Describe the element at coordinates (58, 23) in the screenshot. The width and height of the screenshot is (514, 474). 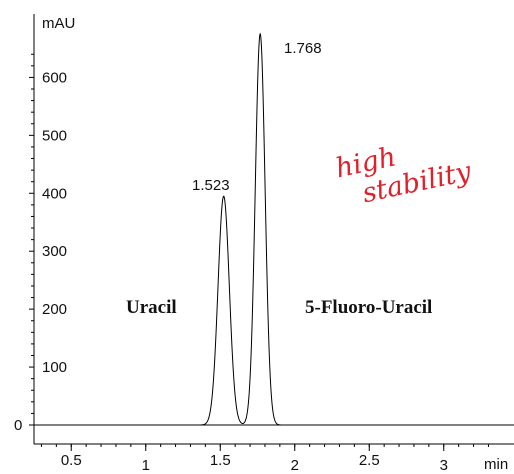
I see `y-axis-label: mAU` at that location.